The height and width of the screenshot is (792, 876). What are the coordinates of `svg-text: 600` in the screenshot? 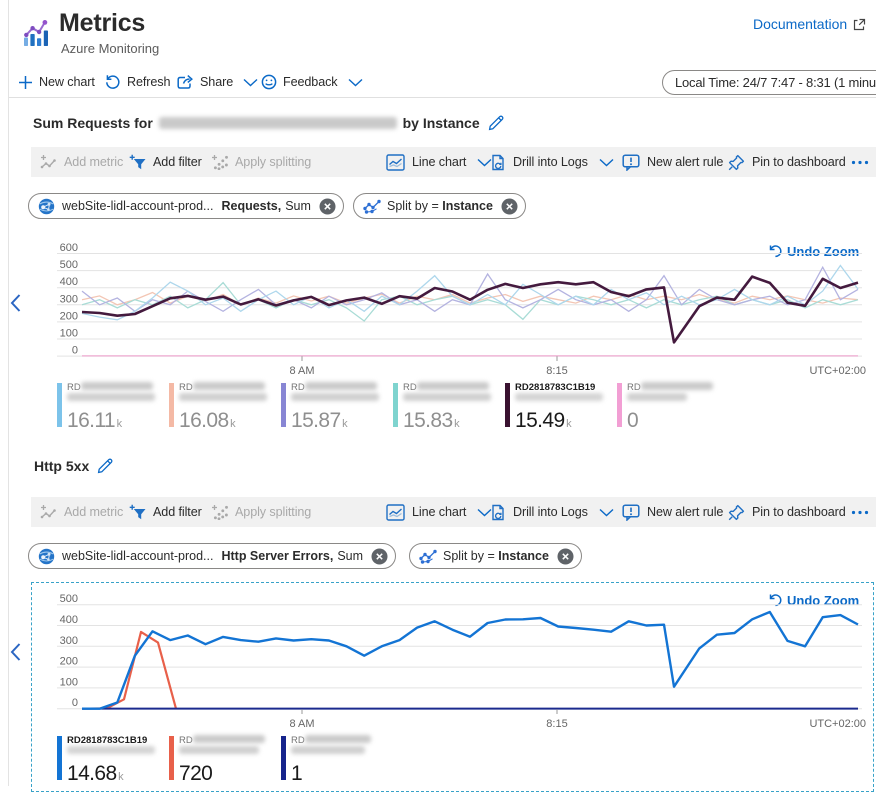 It's located at (69, 248).